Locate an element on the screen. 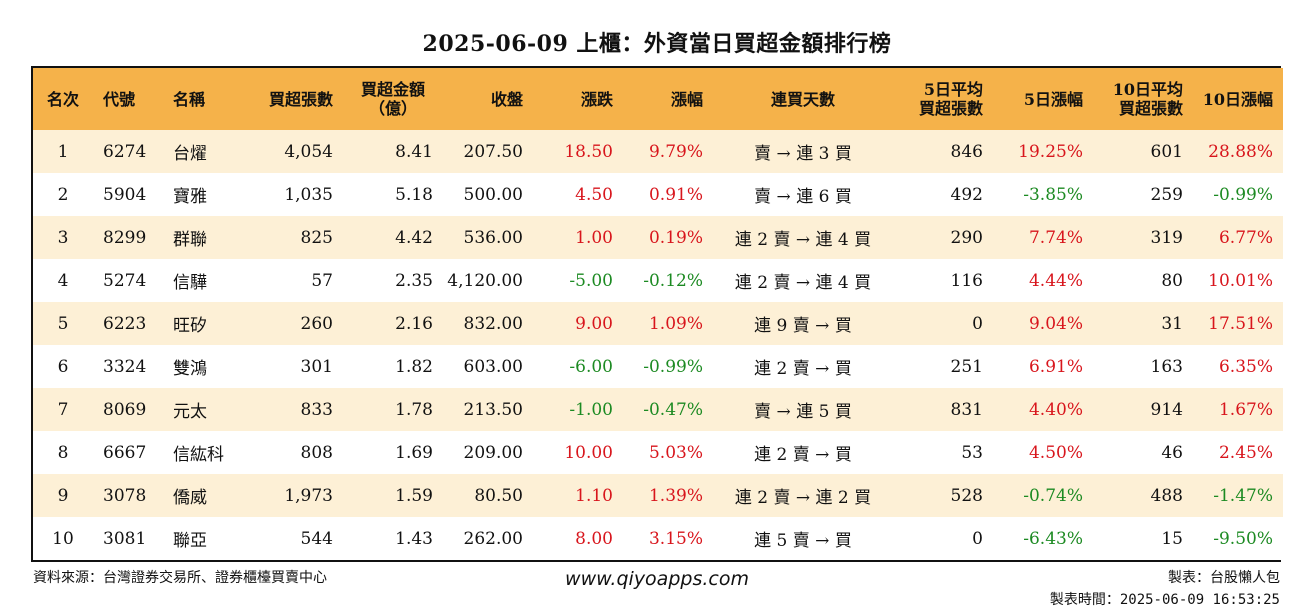  cell-name: 台燿 is located at coordinates (190, 154).